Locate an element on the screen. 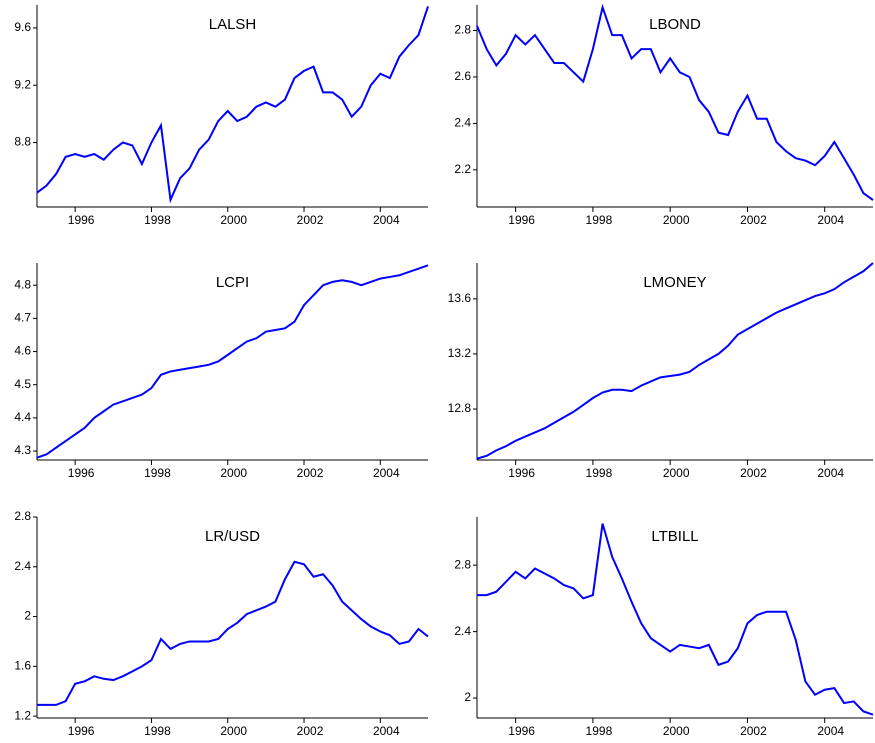  y-tick-label: 2.6 is located at coordinates (462, 76).